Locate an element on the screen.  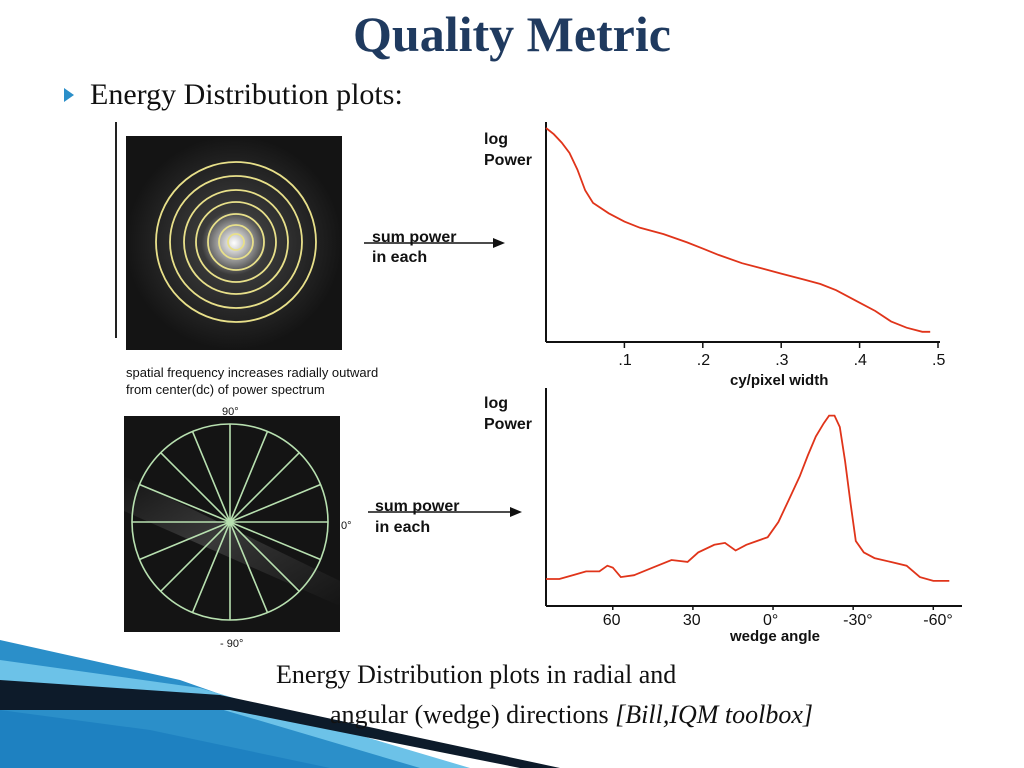
slide-title: Quality Metric is located at coordinates (512, 34).